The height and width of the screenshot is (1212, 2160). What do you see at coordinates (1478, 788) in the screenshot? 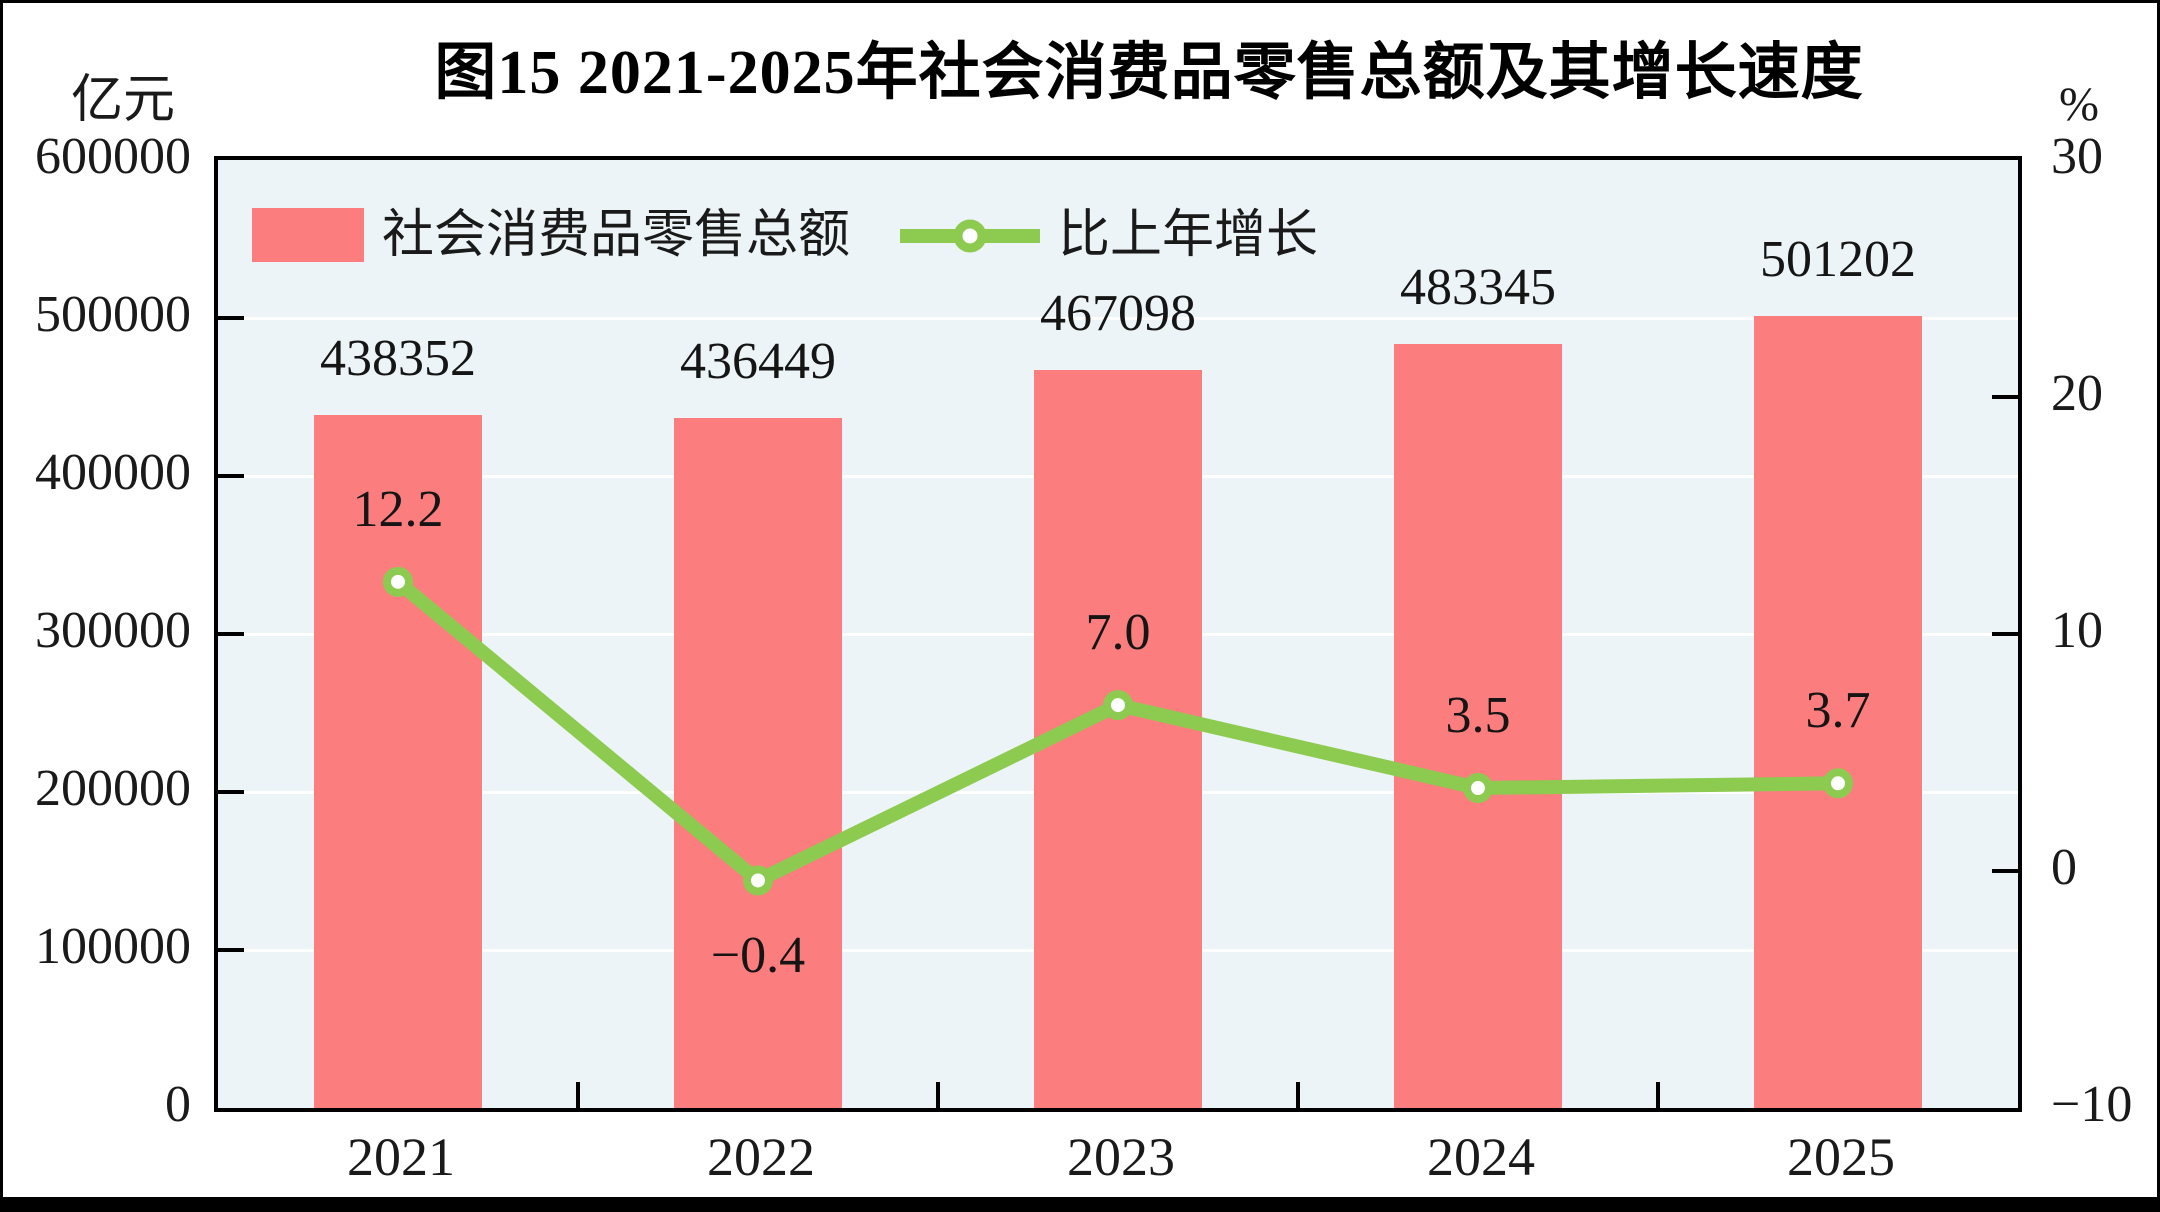
I see `line-marker-2024` at bounding box center [1478, 788].